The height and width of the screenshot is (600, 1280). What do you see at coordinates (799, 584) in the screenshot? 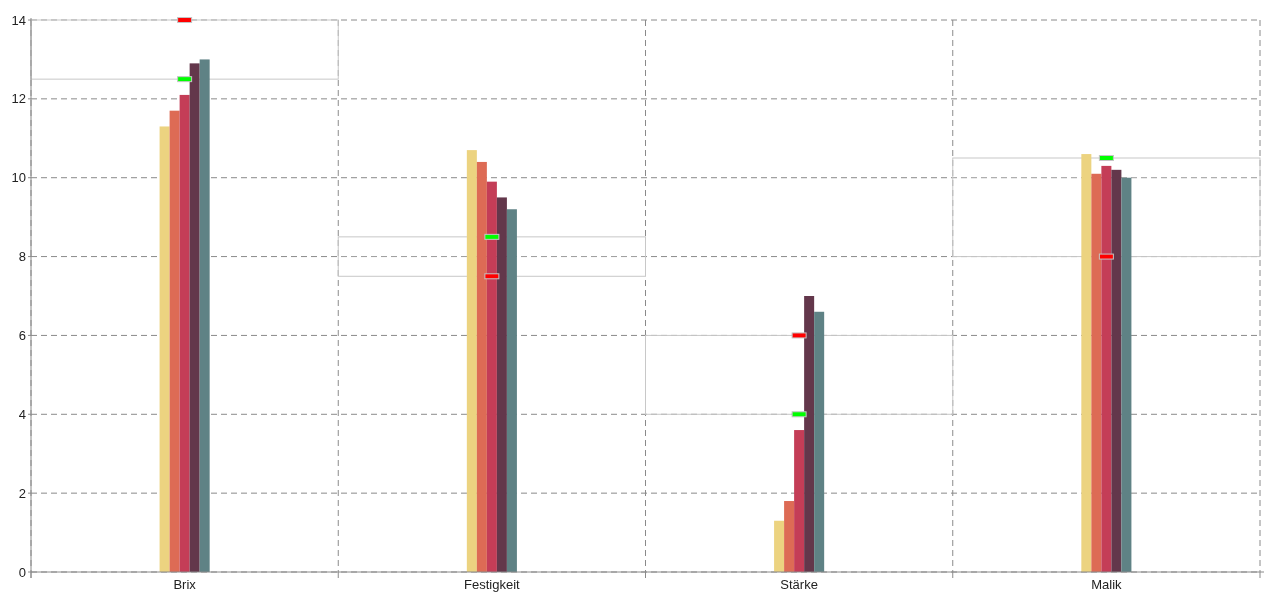
I see `x-tick-label: Stärke` at bounding box center [799, 584].